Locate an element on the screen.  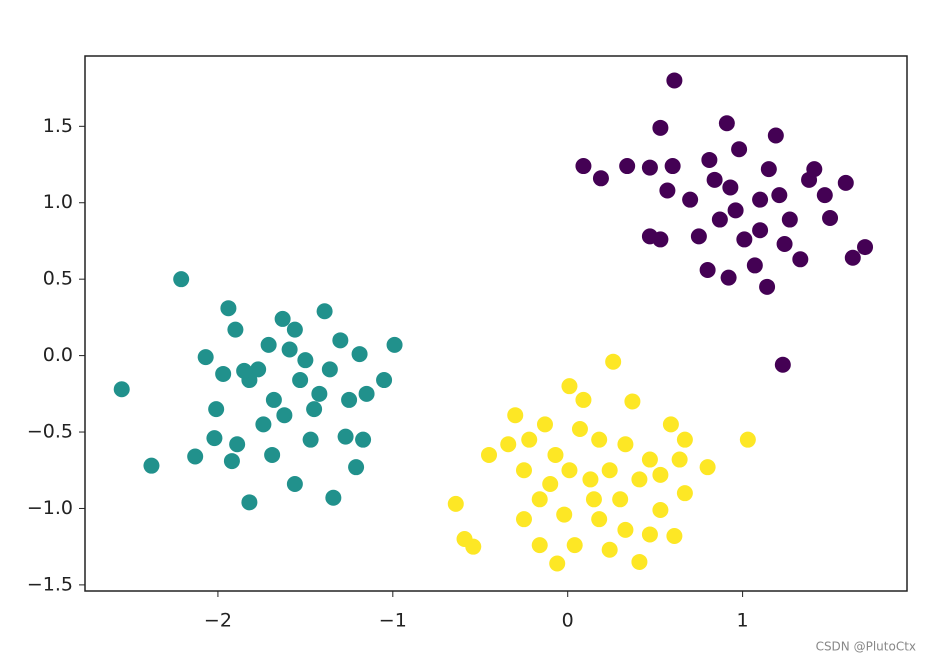
y-tick-label: −1.0 is located at coordinates (50, 508).